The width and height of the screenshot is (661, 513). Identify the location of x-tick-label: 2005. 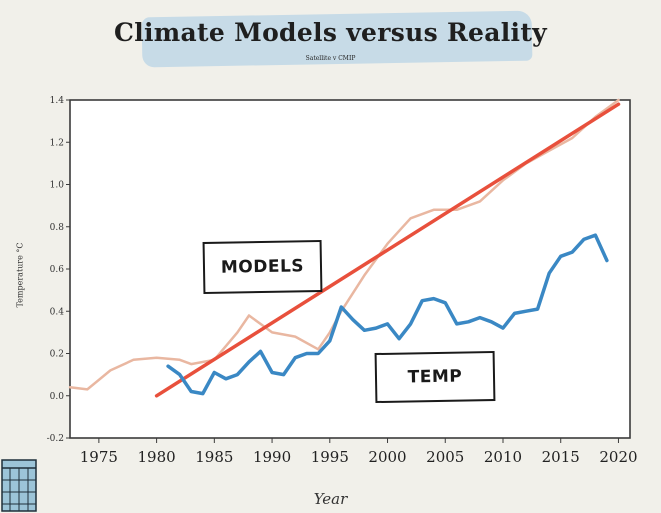
(445, 457).